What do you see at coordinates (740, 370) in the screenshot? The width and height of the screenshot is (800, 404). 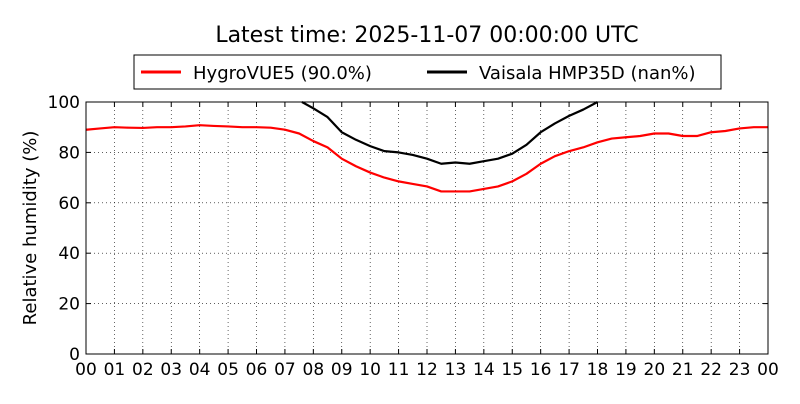 I see `x-tick-label: 23` at bounding box center [740, 370].